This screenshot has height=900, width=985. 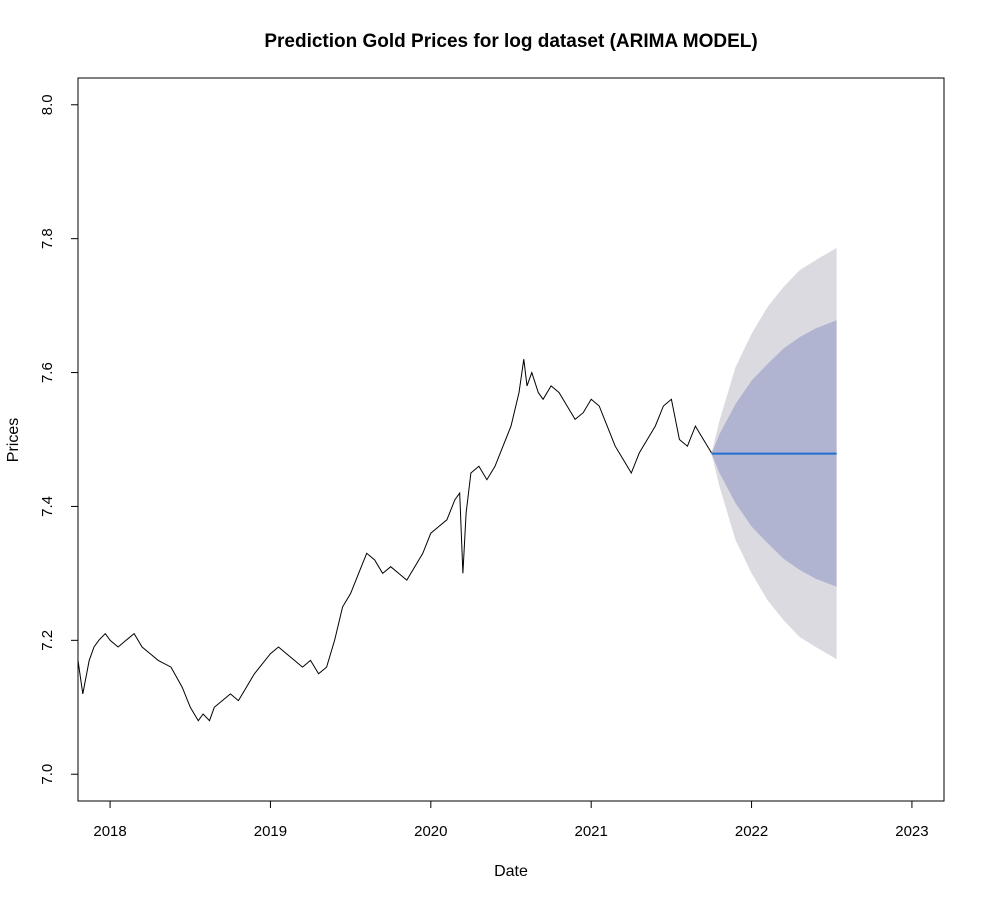 What do you see at coordinates (109, 831) in the screenshot?
I see `x-tick-label: 2018` at bounding box center [109, 831].